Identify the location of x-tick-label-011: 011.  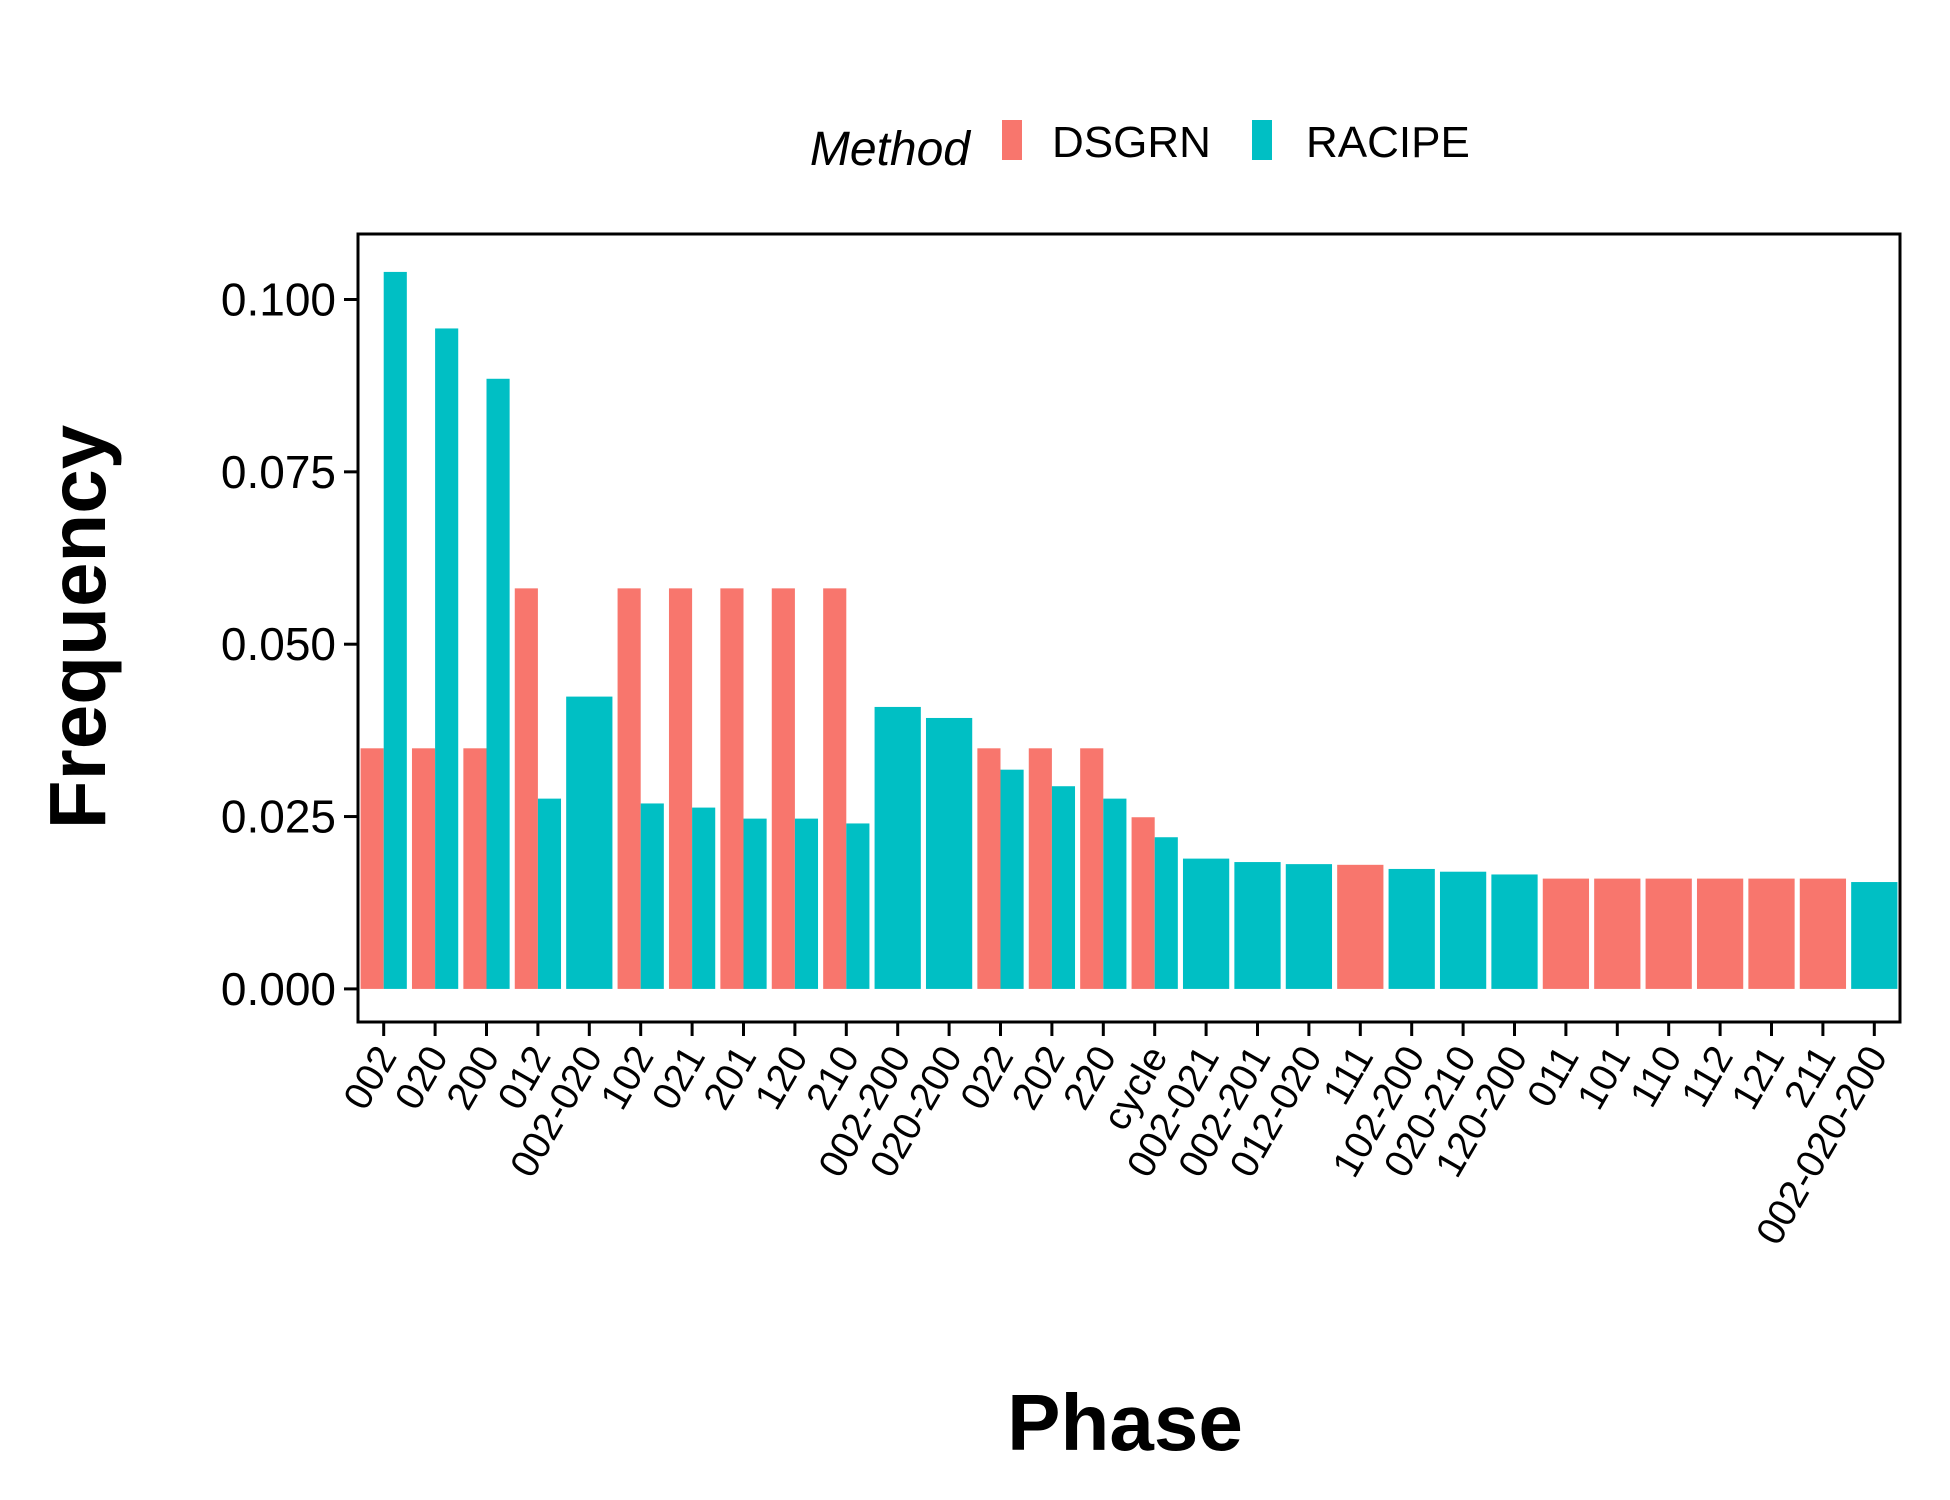
(1553, 1076).